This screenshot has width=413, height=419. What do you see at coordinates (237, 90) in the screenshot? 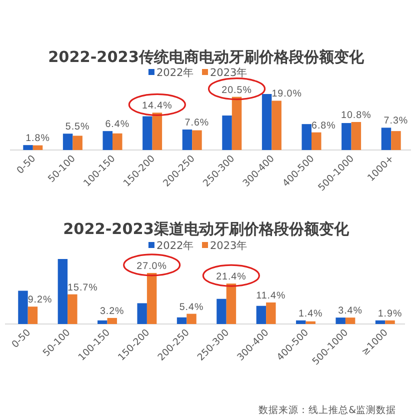
I see `data-label: 20.5%` at bounding box center [237, 90].